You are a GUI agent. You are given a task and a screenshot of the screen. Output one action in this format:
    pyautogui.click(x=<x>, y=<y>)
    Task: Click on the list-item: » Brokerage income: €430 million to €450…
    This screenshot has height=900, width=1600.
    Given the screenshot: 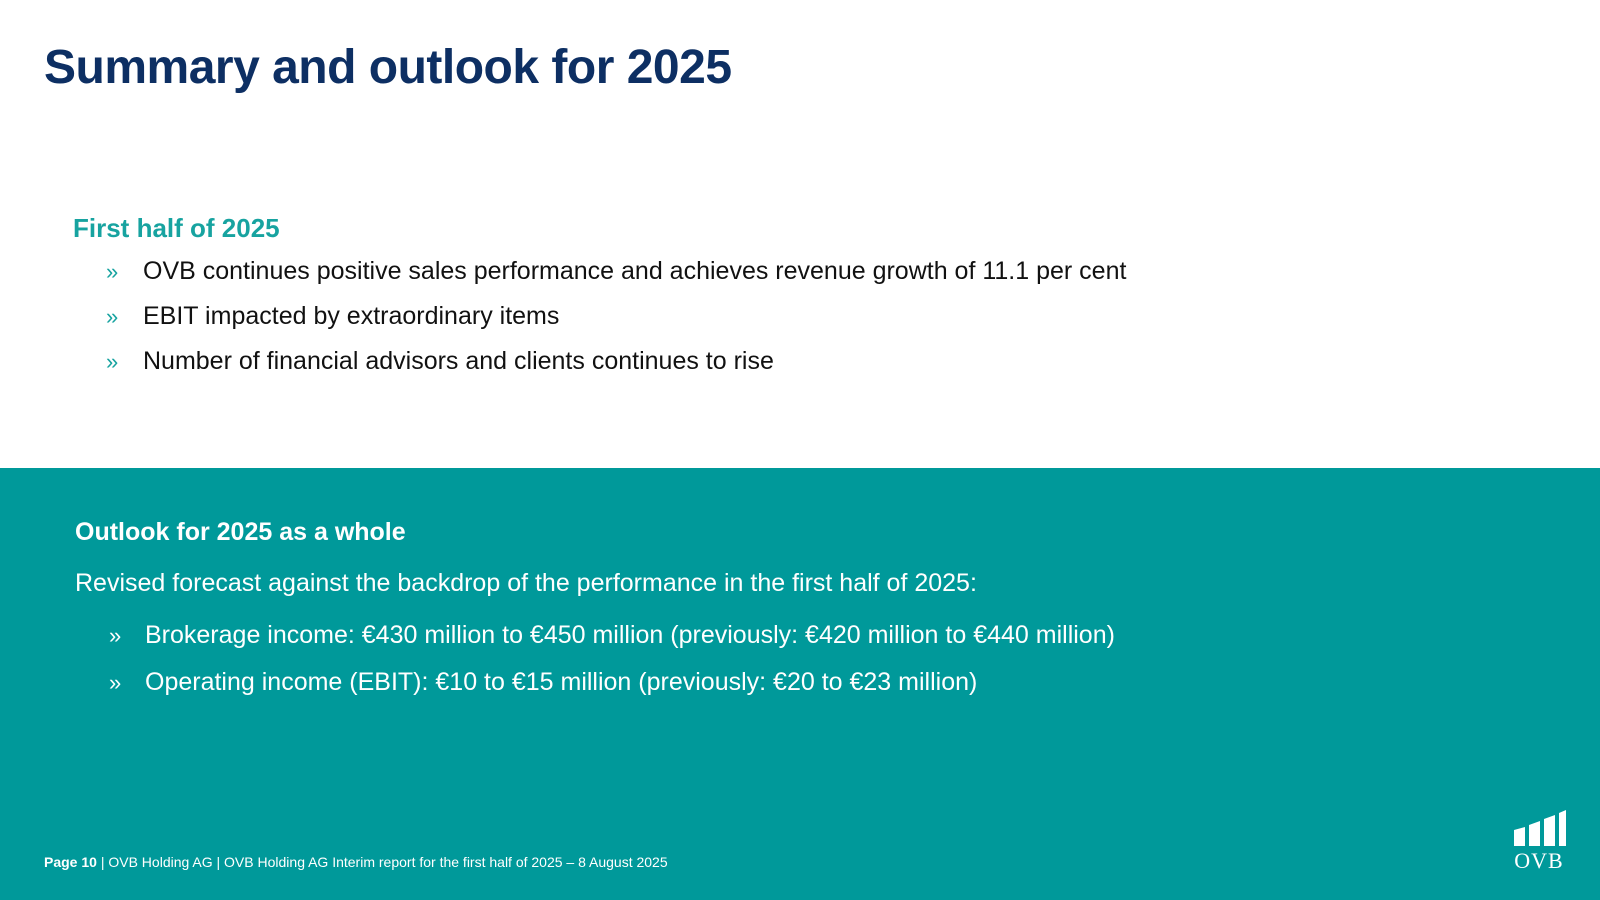 What is the action you would take?
    pyautogui.click(x=775, y=635)
    